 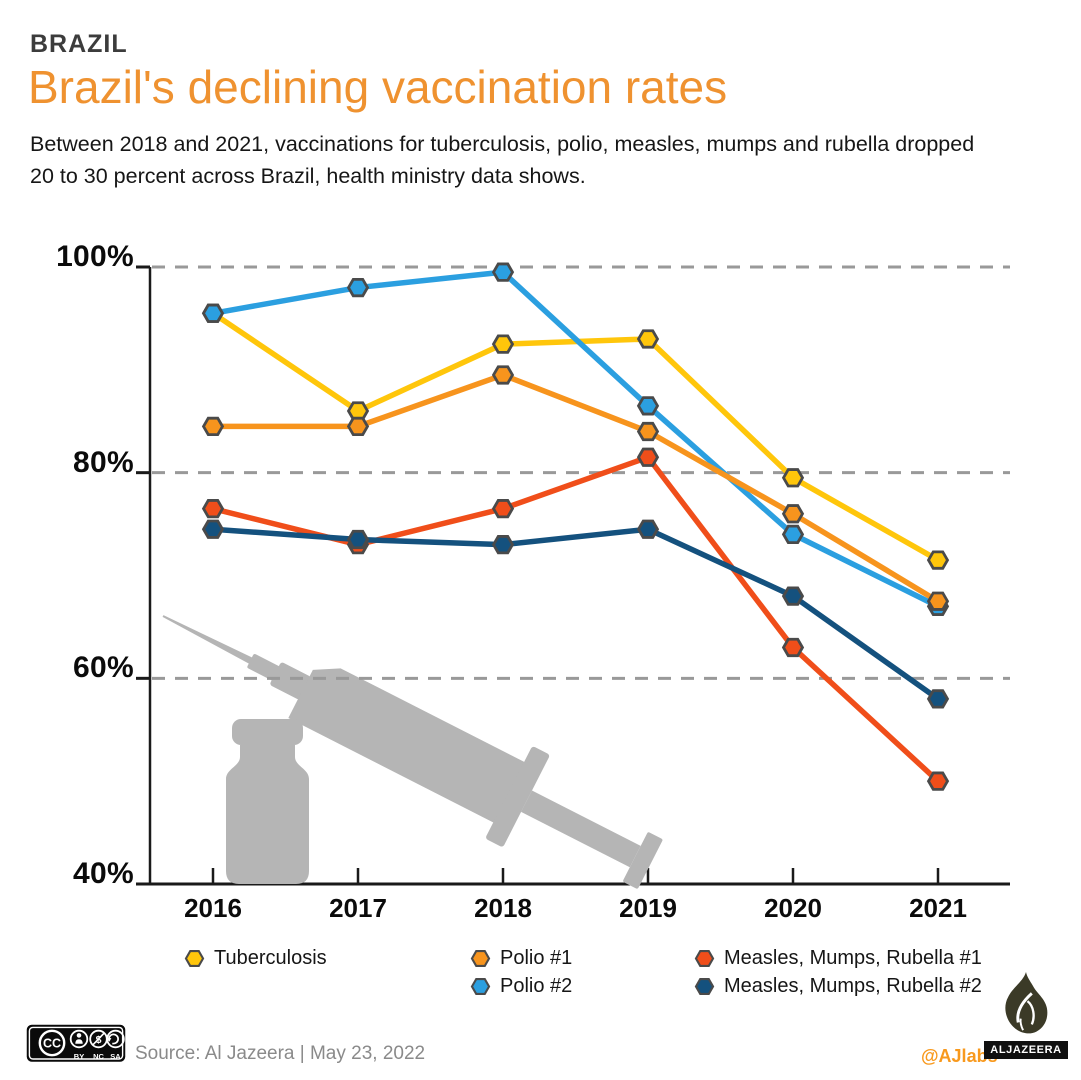 I want to click on x-axis-label-2020: 2020, so click(x=793, y=908).